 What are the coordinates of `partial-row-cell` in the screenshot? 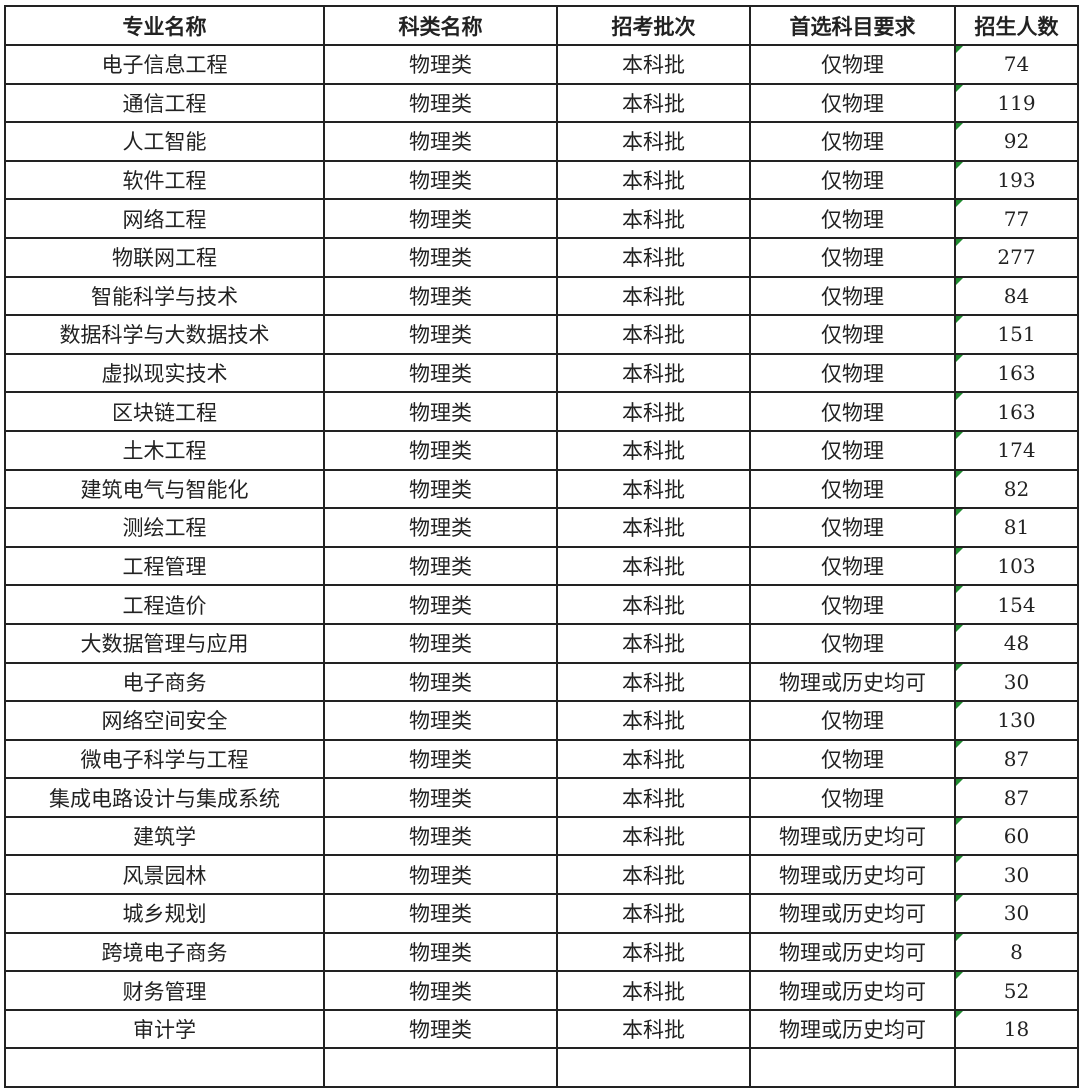 It's located at (1016, 1067).